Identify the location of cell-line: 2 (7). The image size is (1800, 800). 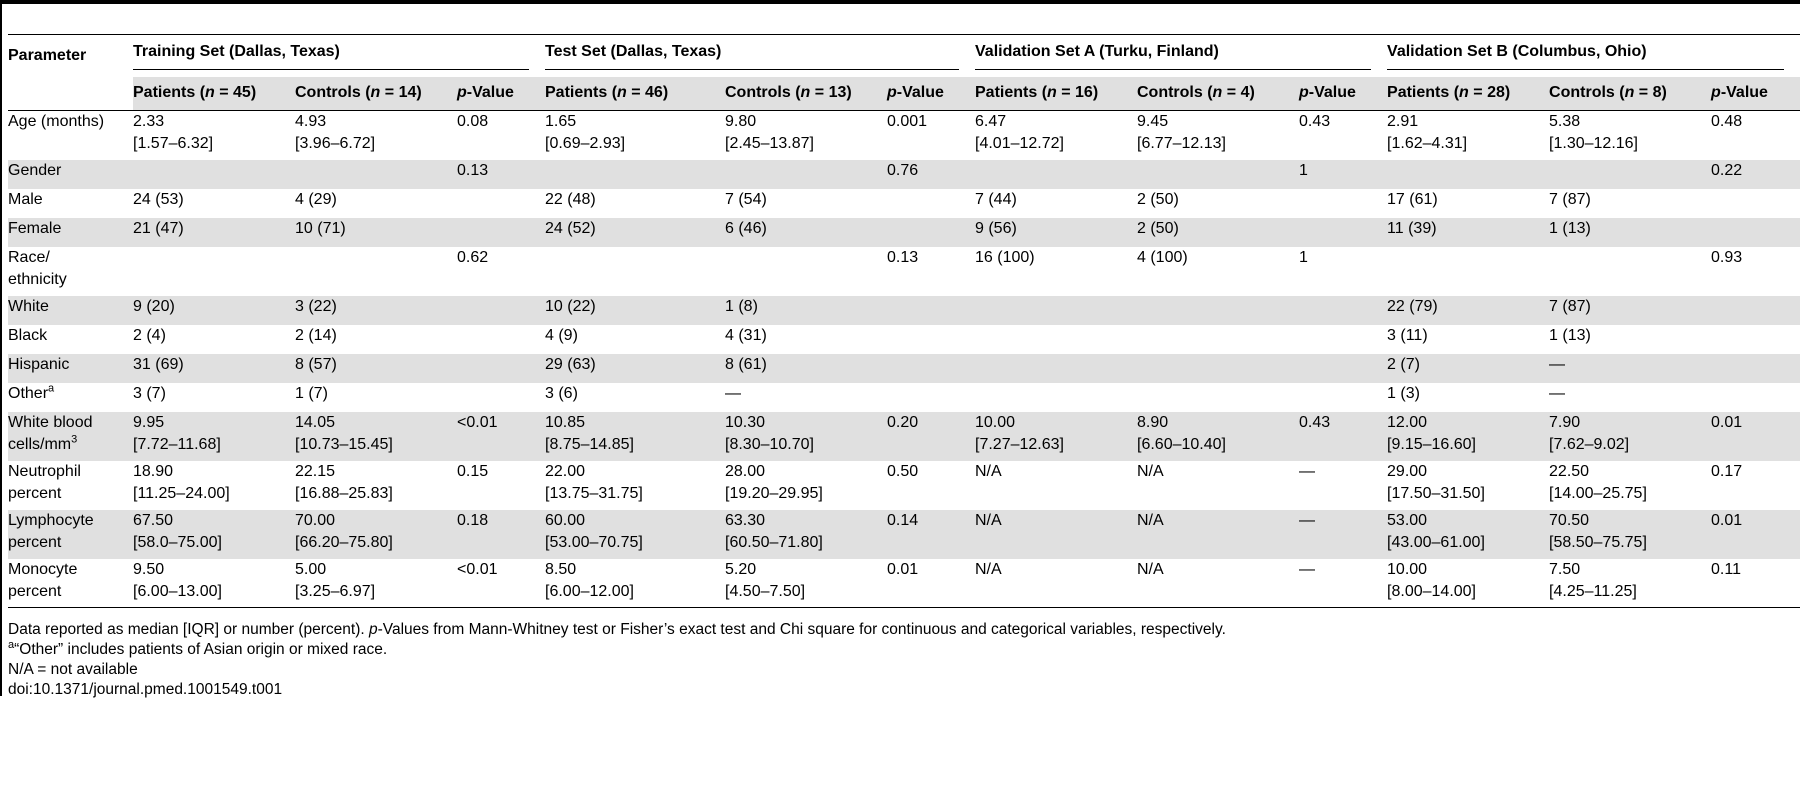
(1403, 364).